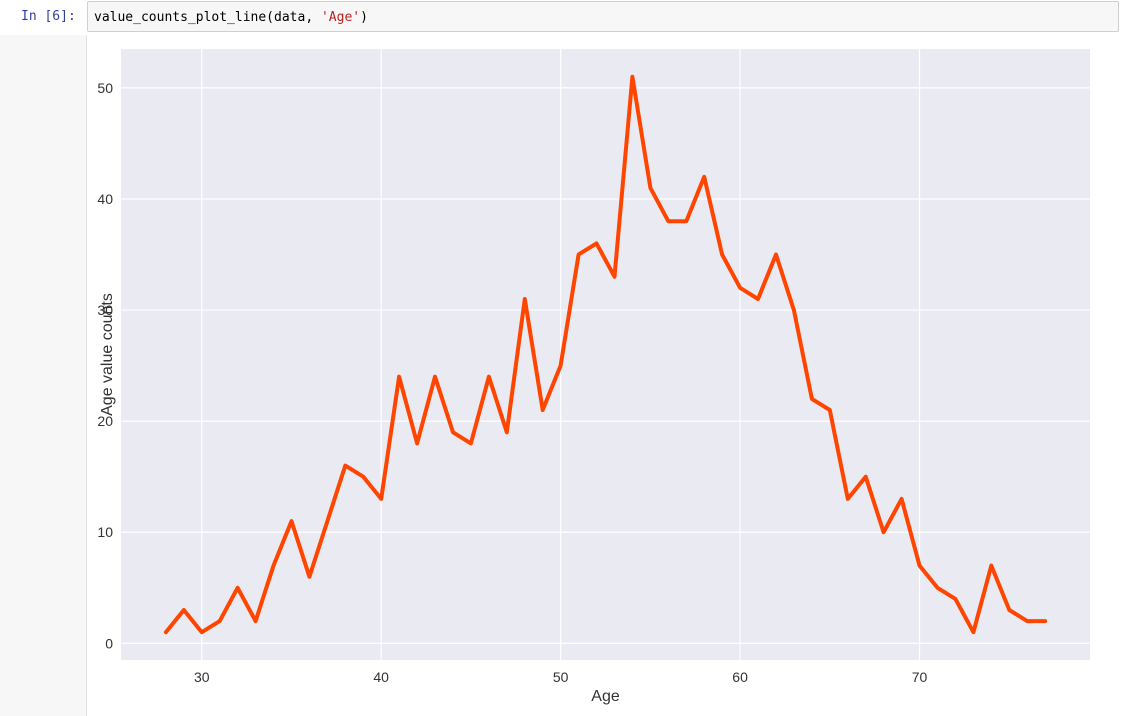 This screenshot has height=716, width=1121. What do you see at coordinates (107, 354) in the screenshot?
I see `y-axis-label: Age value counts` at bounding box center [107, 354].